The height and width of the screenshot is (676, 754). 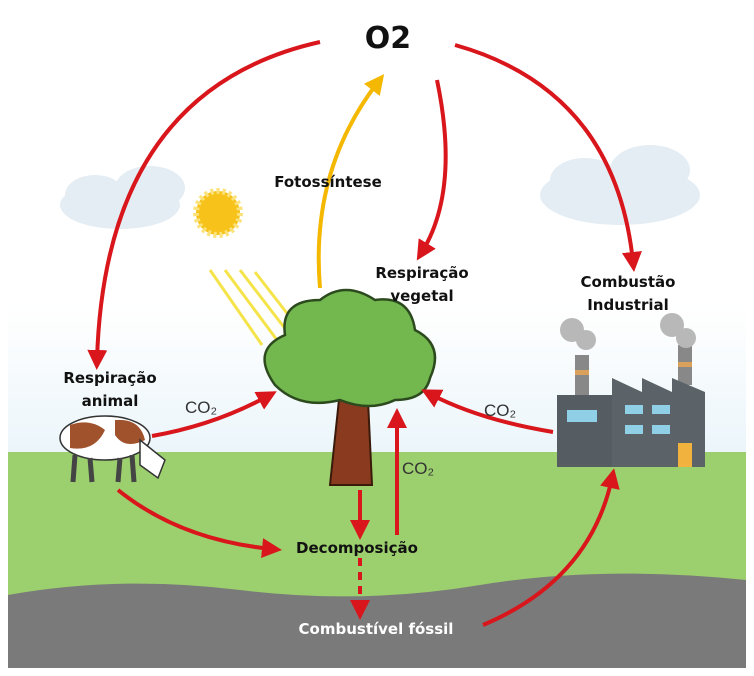 I want to click on photosynthesis-label: Fotossíntese, so click(x=328, y=182).